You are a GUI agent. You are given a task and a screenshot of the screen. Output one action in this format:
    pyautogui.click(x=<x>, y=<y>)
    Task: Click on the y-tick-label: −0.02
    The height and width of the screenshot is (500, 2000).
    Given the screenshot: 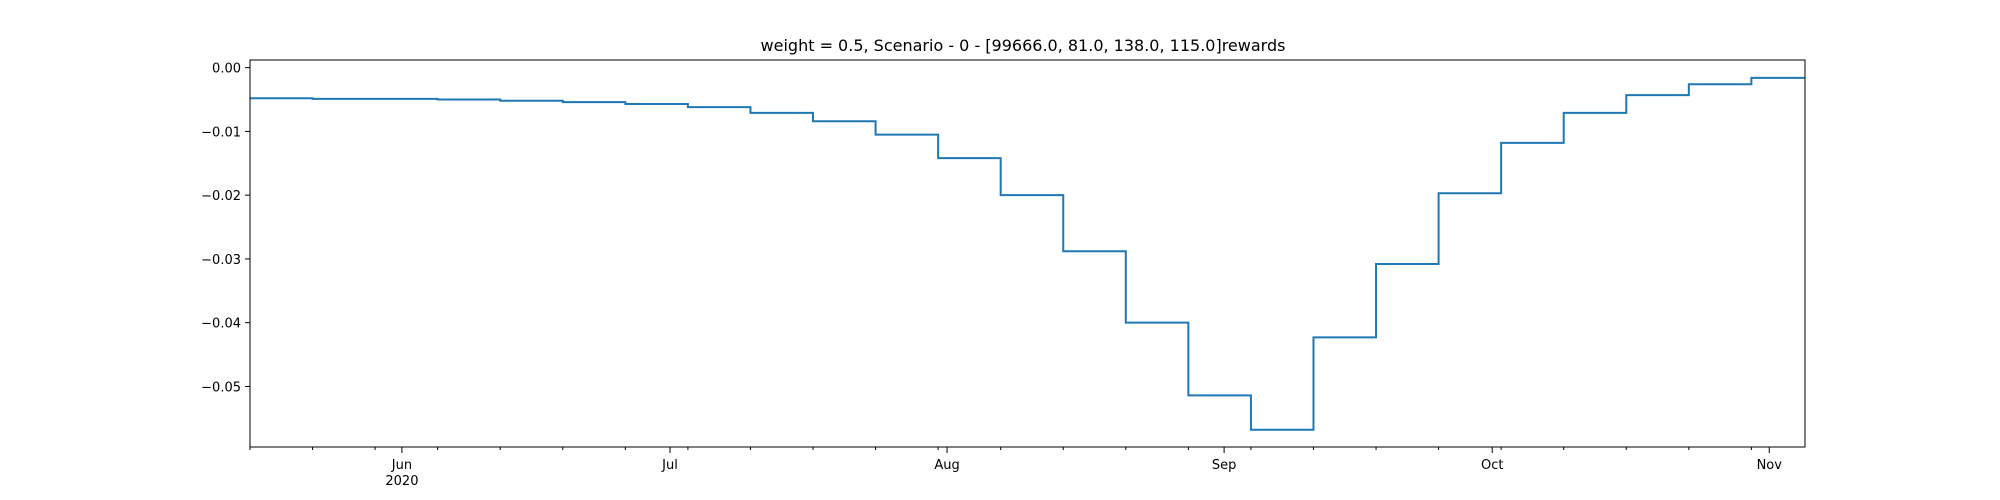 What is the action you would take?
    pyautogui.click(x=221, y=196)
    